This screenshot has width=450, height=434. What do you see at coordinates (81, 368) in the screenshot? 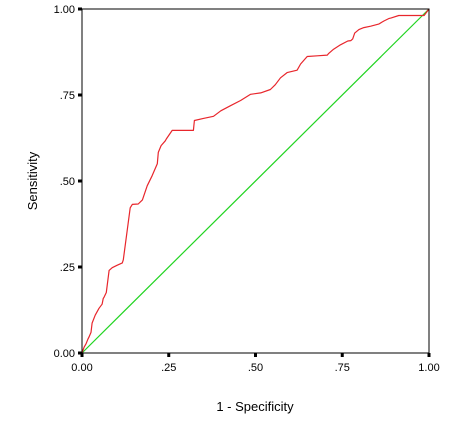
I see `x-tick-label: 0.00` at bounding box center [81, 368].